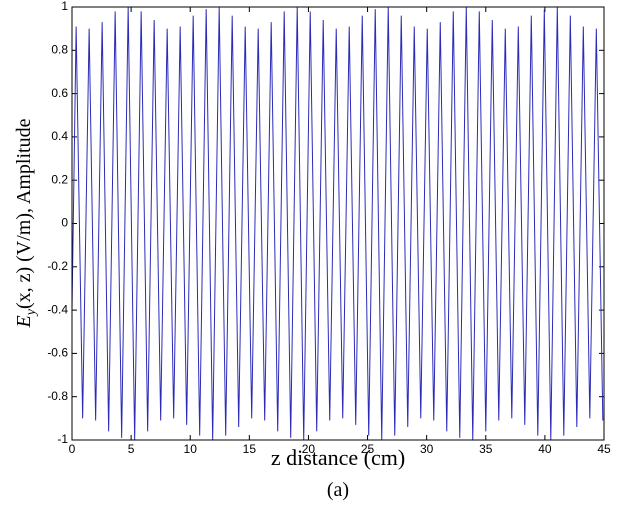  Describe the element at coordinates (24, 213) in the screenshot. I see `y-label-rest: (x, z) (V/m), Amplitude` at that location.